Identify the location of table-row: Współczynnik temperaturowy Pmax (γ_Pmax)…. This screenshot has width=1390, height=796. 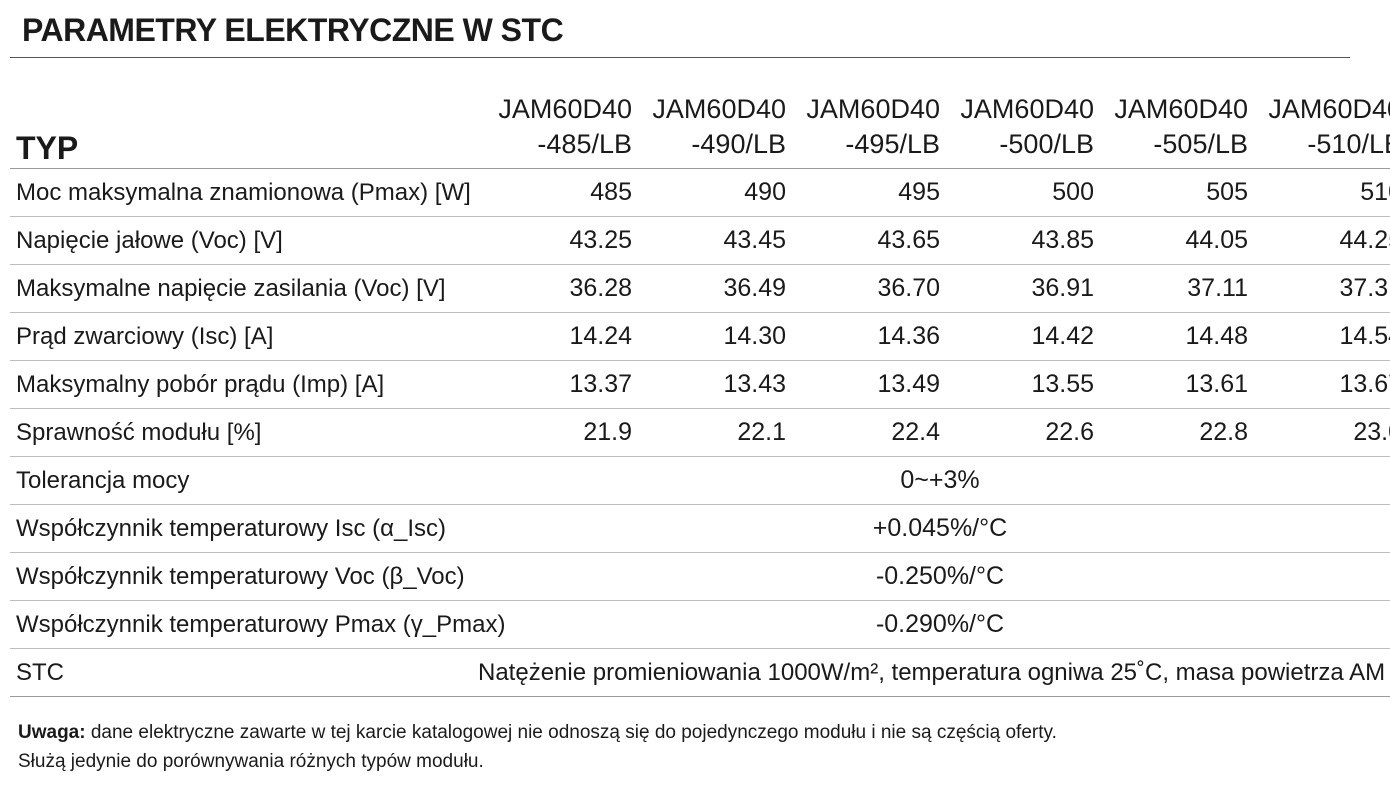
(700, 624).